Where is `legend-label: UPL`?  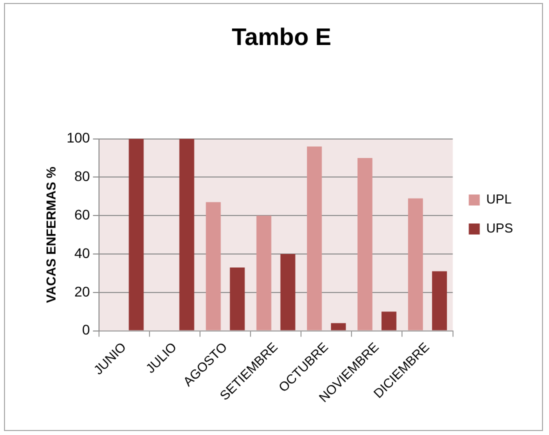 legend-label: UPL is located at coordinates (499, 199).